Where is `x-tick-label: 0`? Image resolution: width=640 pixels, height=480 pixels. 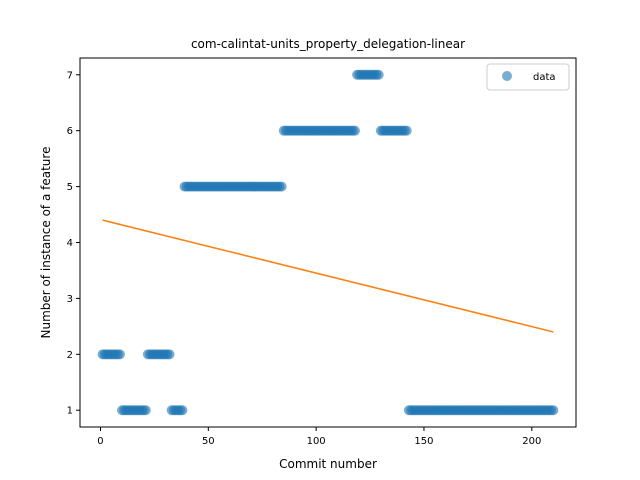 x-tick-label: 0 is located at coordinates (100, 441).